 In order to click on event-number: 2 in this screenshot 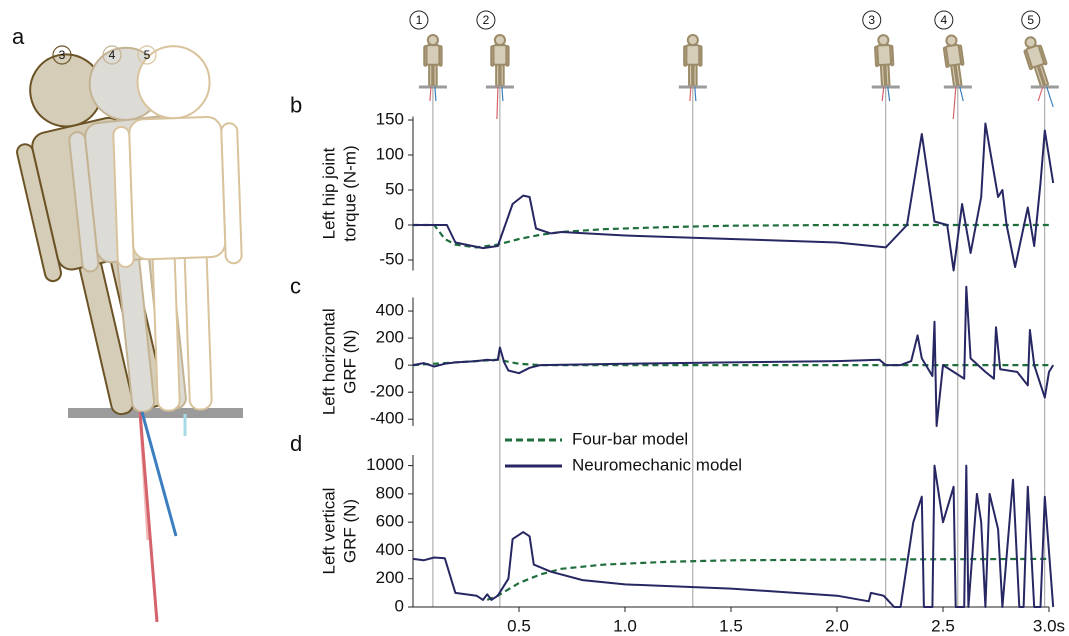, I will do `click(486, 20)`.